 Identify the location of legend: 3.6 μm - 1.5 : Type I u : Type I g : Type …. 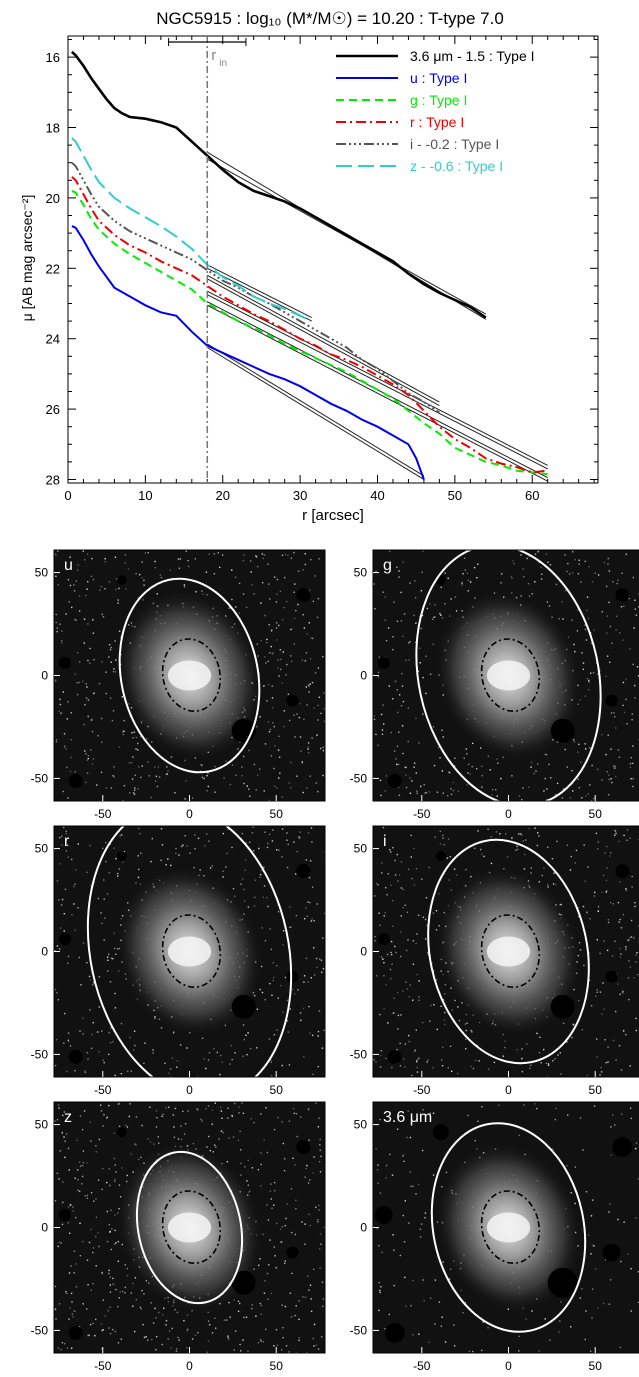
(435, 111).